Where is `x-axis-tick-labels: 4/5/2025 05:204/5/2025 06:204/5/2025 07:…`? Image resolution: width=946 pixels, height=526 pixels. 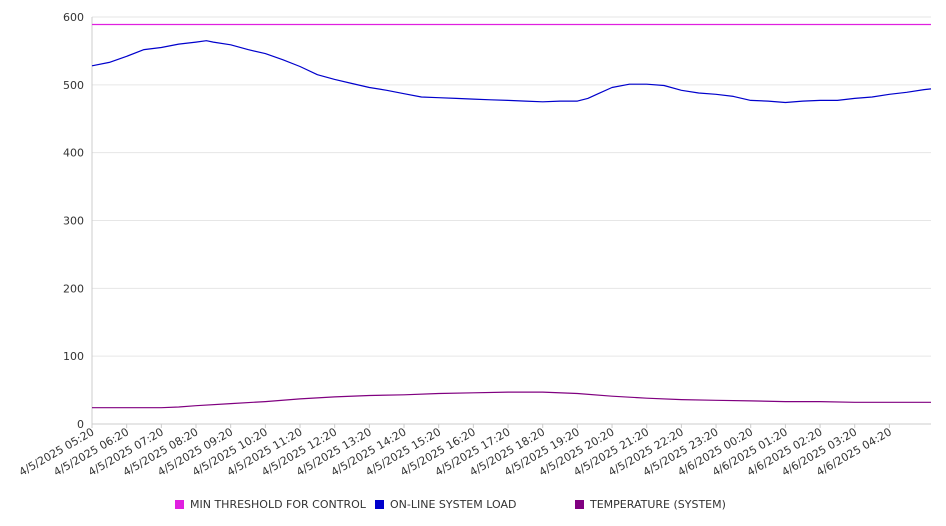 x-axis-tick-labels: 4/5/2025 05:204/5/2025 06:204/5/2025 07:… is located at coordinates (455, 452).